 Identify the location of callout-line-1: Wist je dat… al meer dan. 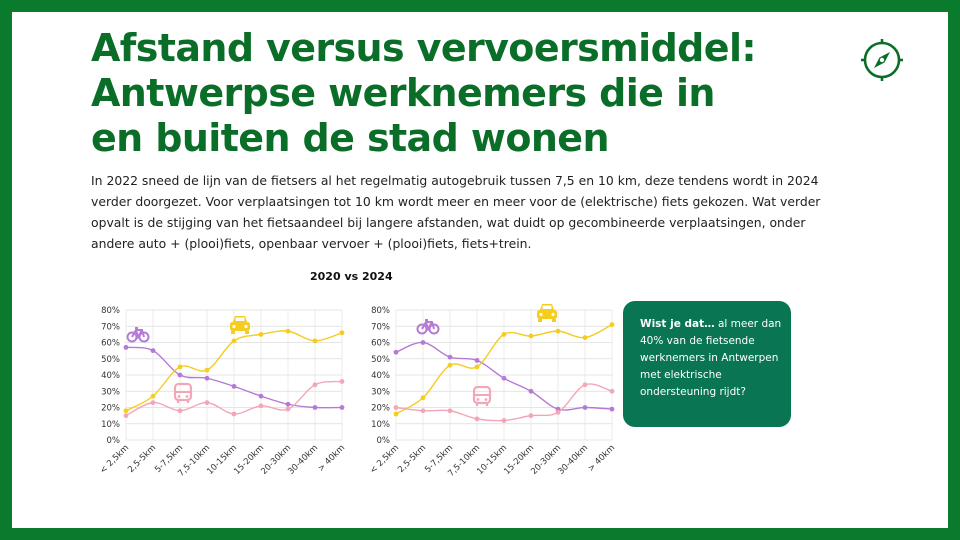
(715, 324).